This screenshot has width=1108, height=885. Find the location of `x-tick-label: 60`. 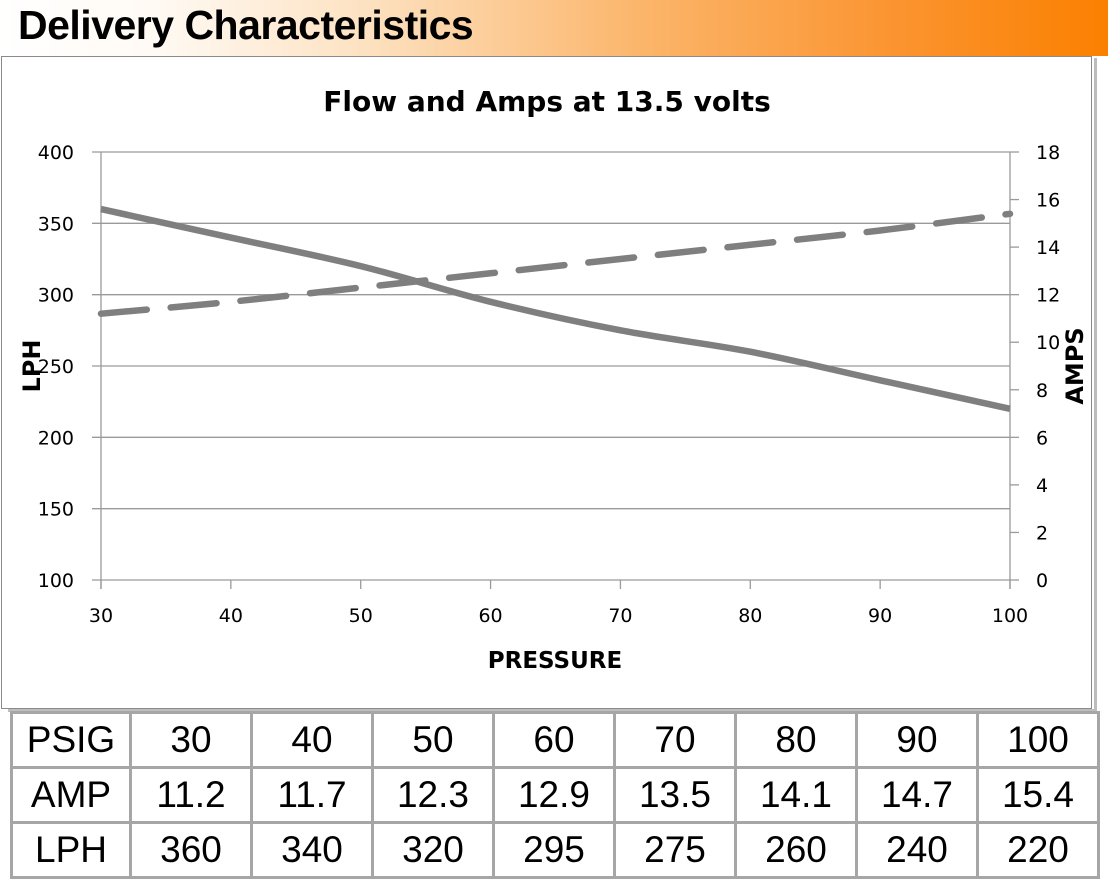

x-tick-label: 60 is located at coordinates (490, 616).